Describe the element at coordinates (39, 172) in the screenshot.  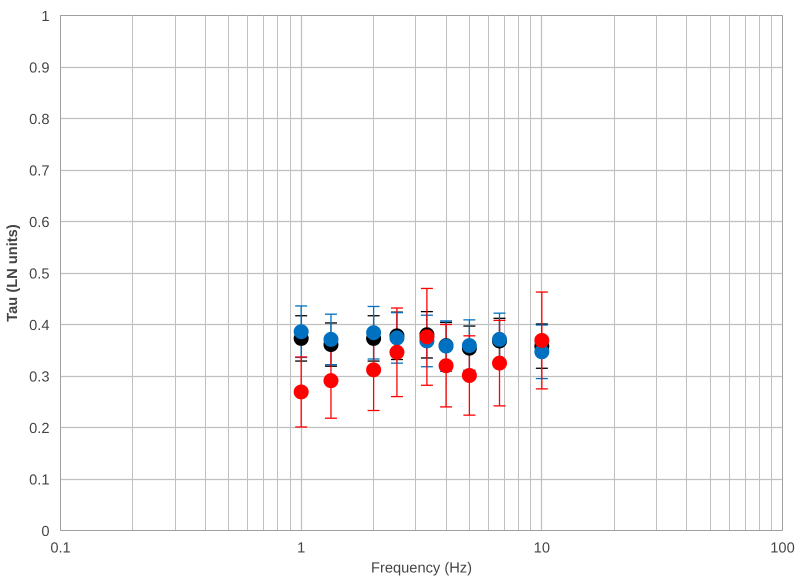
I see `y-tick-label: 0.7` at that location.